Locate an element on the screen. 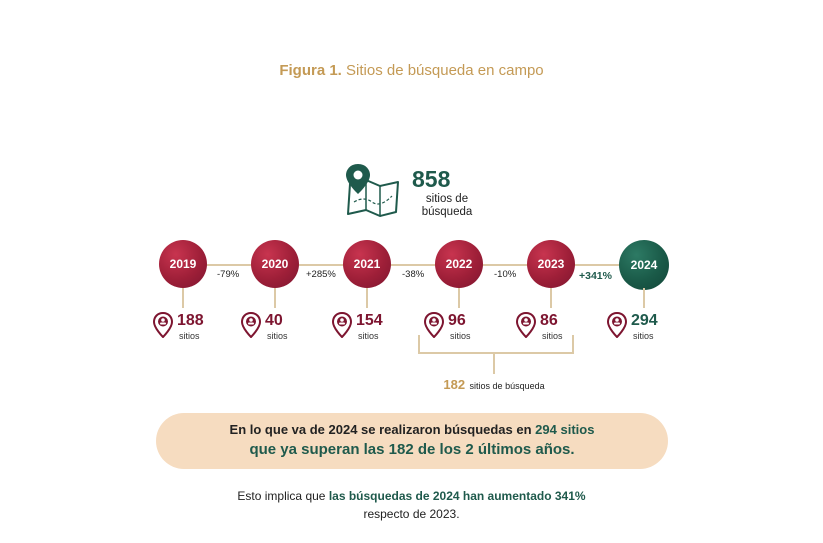 The height and width of the screenshot is (543, 823). year-node-2021: 2021 is located at coordinates (367, 264).